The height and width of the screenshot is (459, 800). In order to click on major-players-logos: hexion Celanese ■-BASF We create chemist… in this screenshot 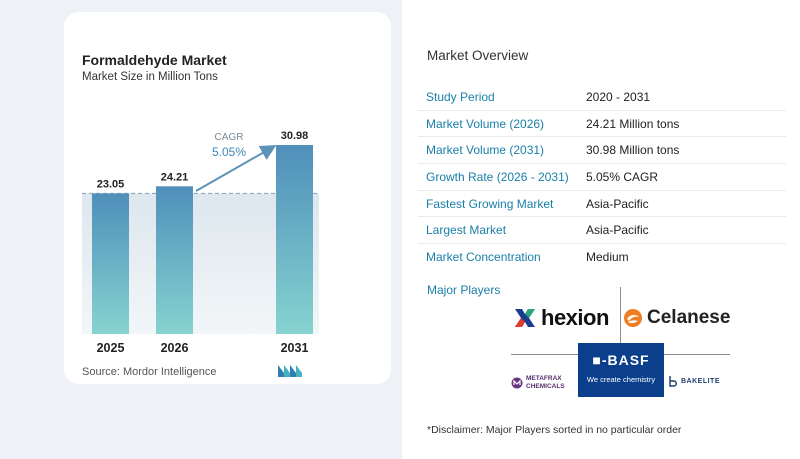, I will do `click(623, 346)`.